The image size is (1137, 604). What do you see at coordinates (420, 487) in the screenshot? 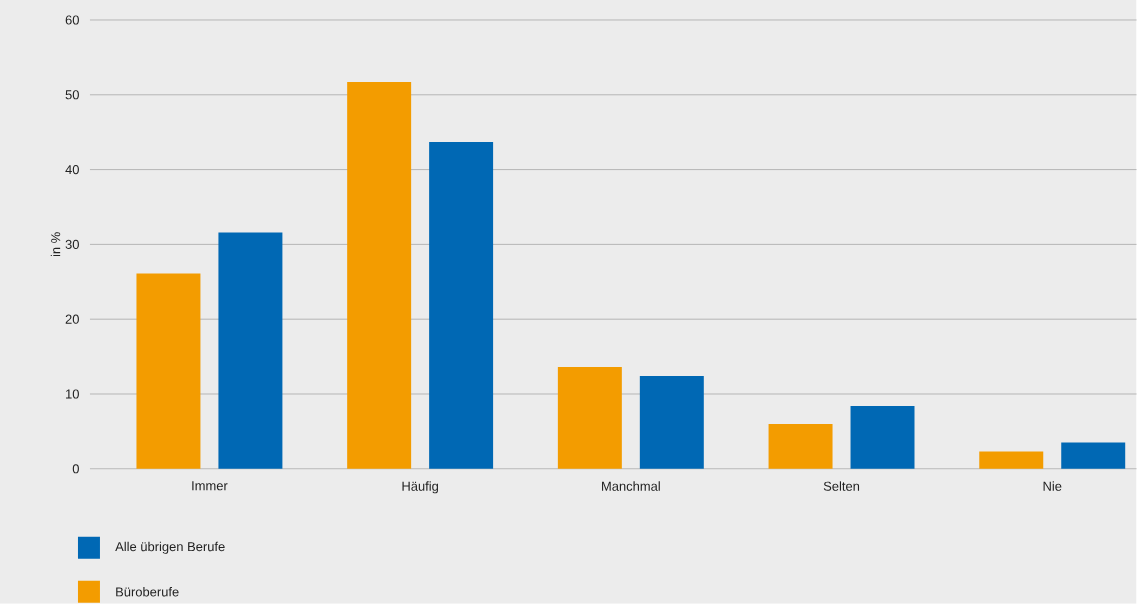
I see `x-tick-label: Häufig` at bounding box center [420, 487].